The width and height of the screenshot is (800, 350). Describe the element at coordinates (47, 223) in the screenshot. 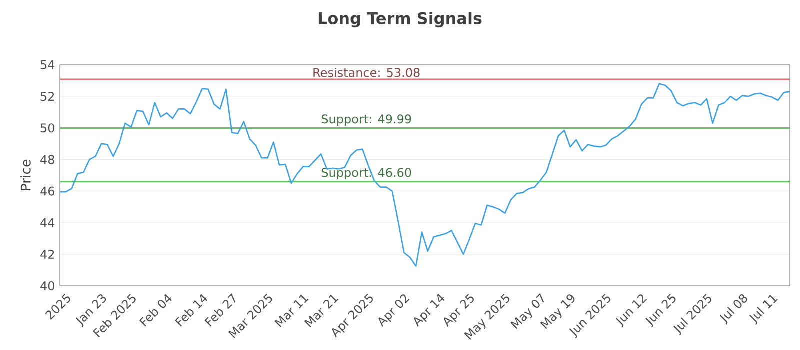

I see `y-tick-label: 44` at that location.